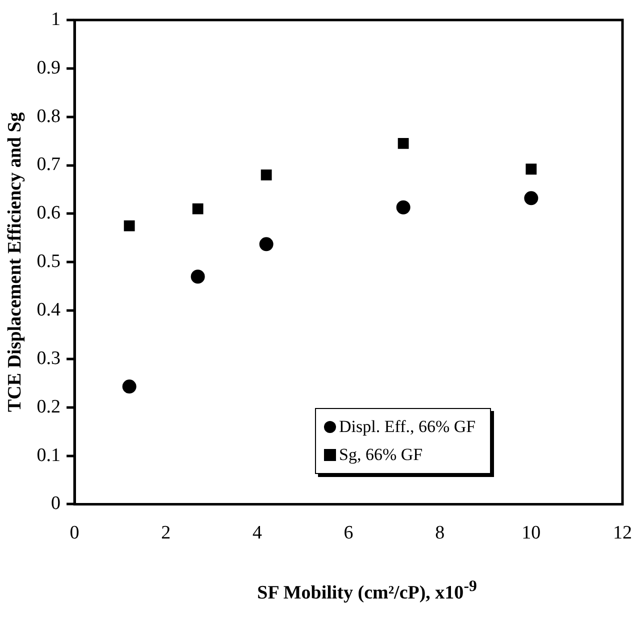  Describe the element at coordinates (531, 533) in the screenshot. I see `x-tick-label: 10` at that location.